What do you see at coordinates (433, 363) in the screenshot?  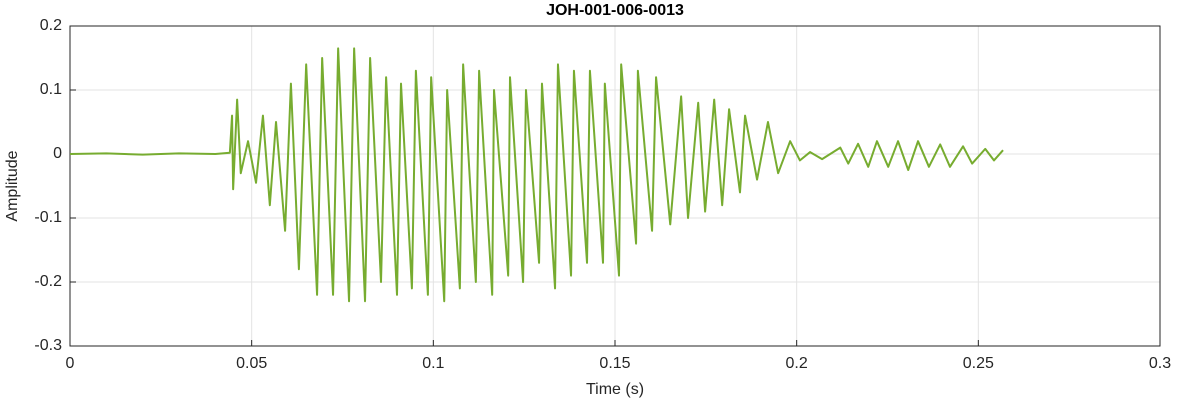 I see `x-tick-label: 0.1` at bounding box center [433, 363].